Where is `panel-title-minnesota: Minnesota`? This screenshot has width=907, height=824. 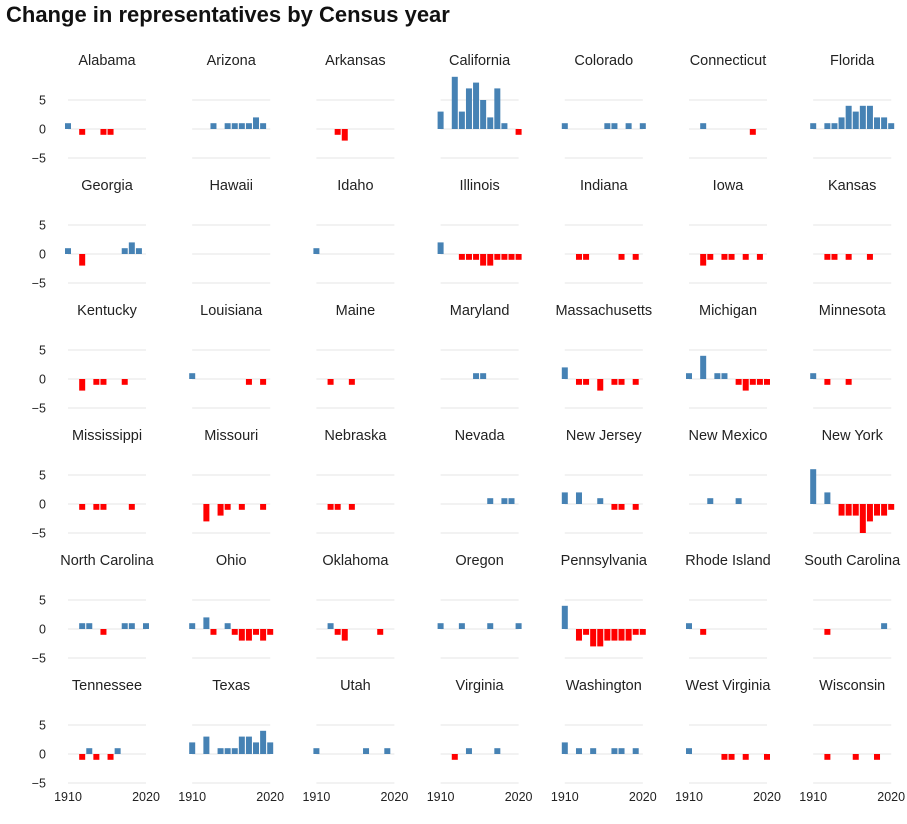
panel-title-minnesota: Minnesota is located at coordinates (853, 311).